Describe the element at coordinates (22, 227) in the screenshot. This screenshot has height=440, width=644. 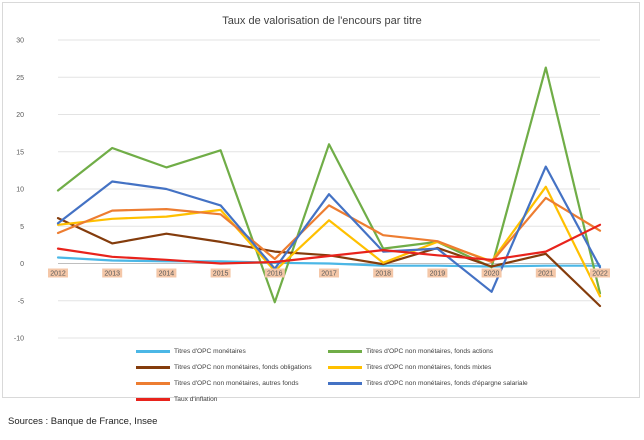
I see `y-tick-label: 5` at that location.